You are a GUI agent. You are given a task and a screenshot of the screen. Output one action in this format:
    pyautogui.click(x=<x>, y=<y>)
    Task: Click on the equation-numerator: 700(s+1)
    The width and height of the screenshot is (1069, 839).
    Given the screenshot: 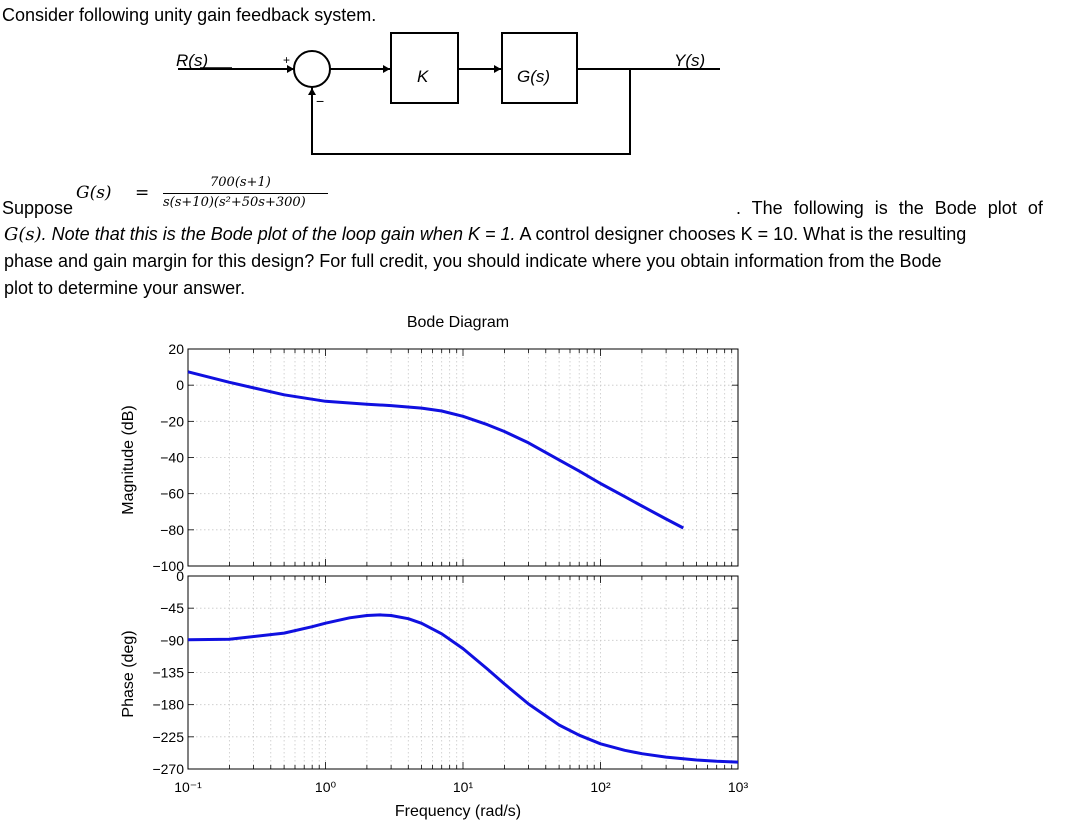 What is the action you would take?
    pyautogui.click(x=240, y=182)
    